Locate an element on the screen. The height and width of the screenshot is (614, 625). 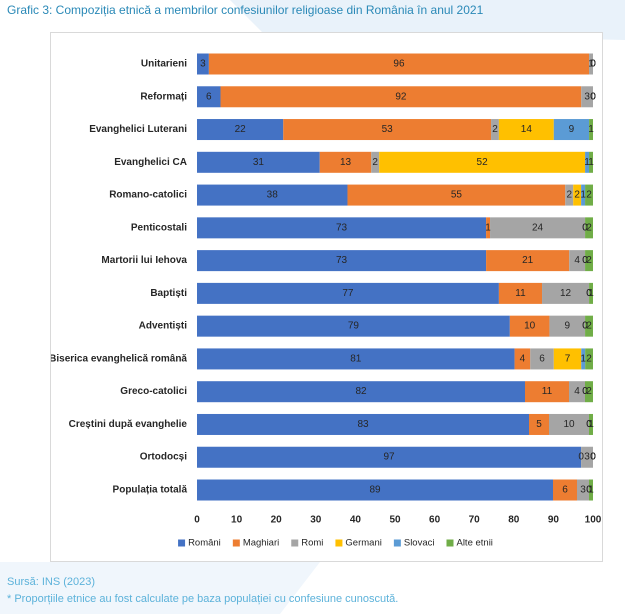
data-label: 79 is located at coordinates (354, 326).